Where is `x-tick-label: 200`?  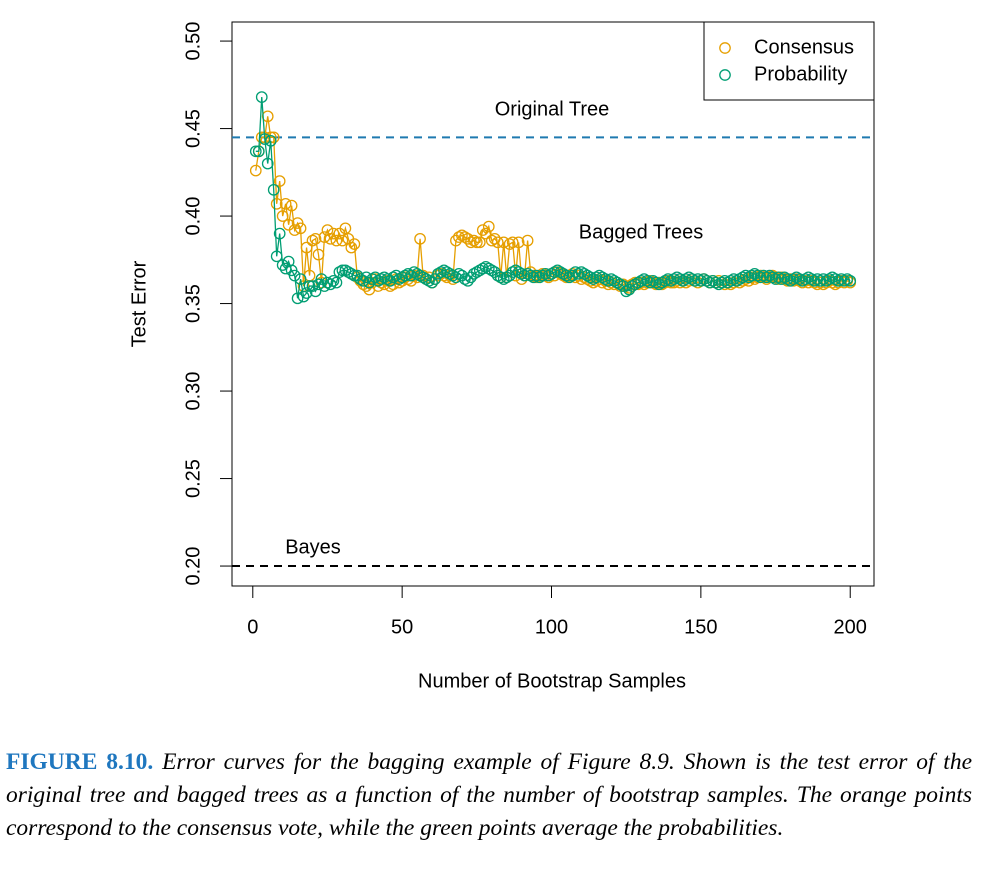 x-tick-label: 200 is located at coordinates (850, 627).